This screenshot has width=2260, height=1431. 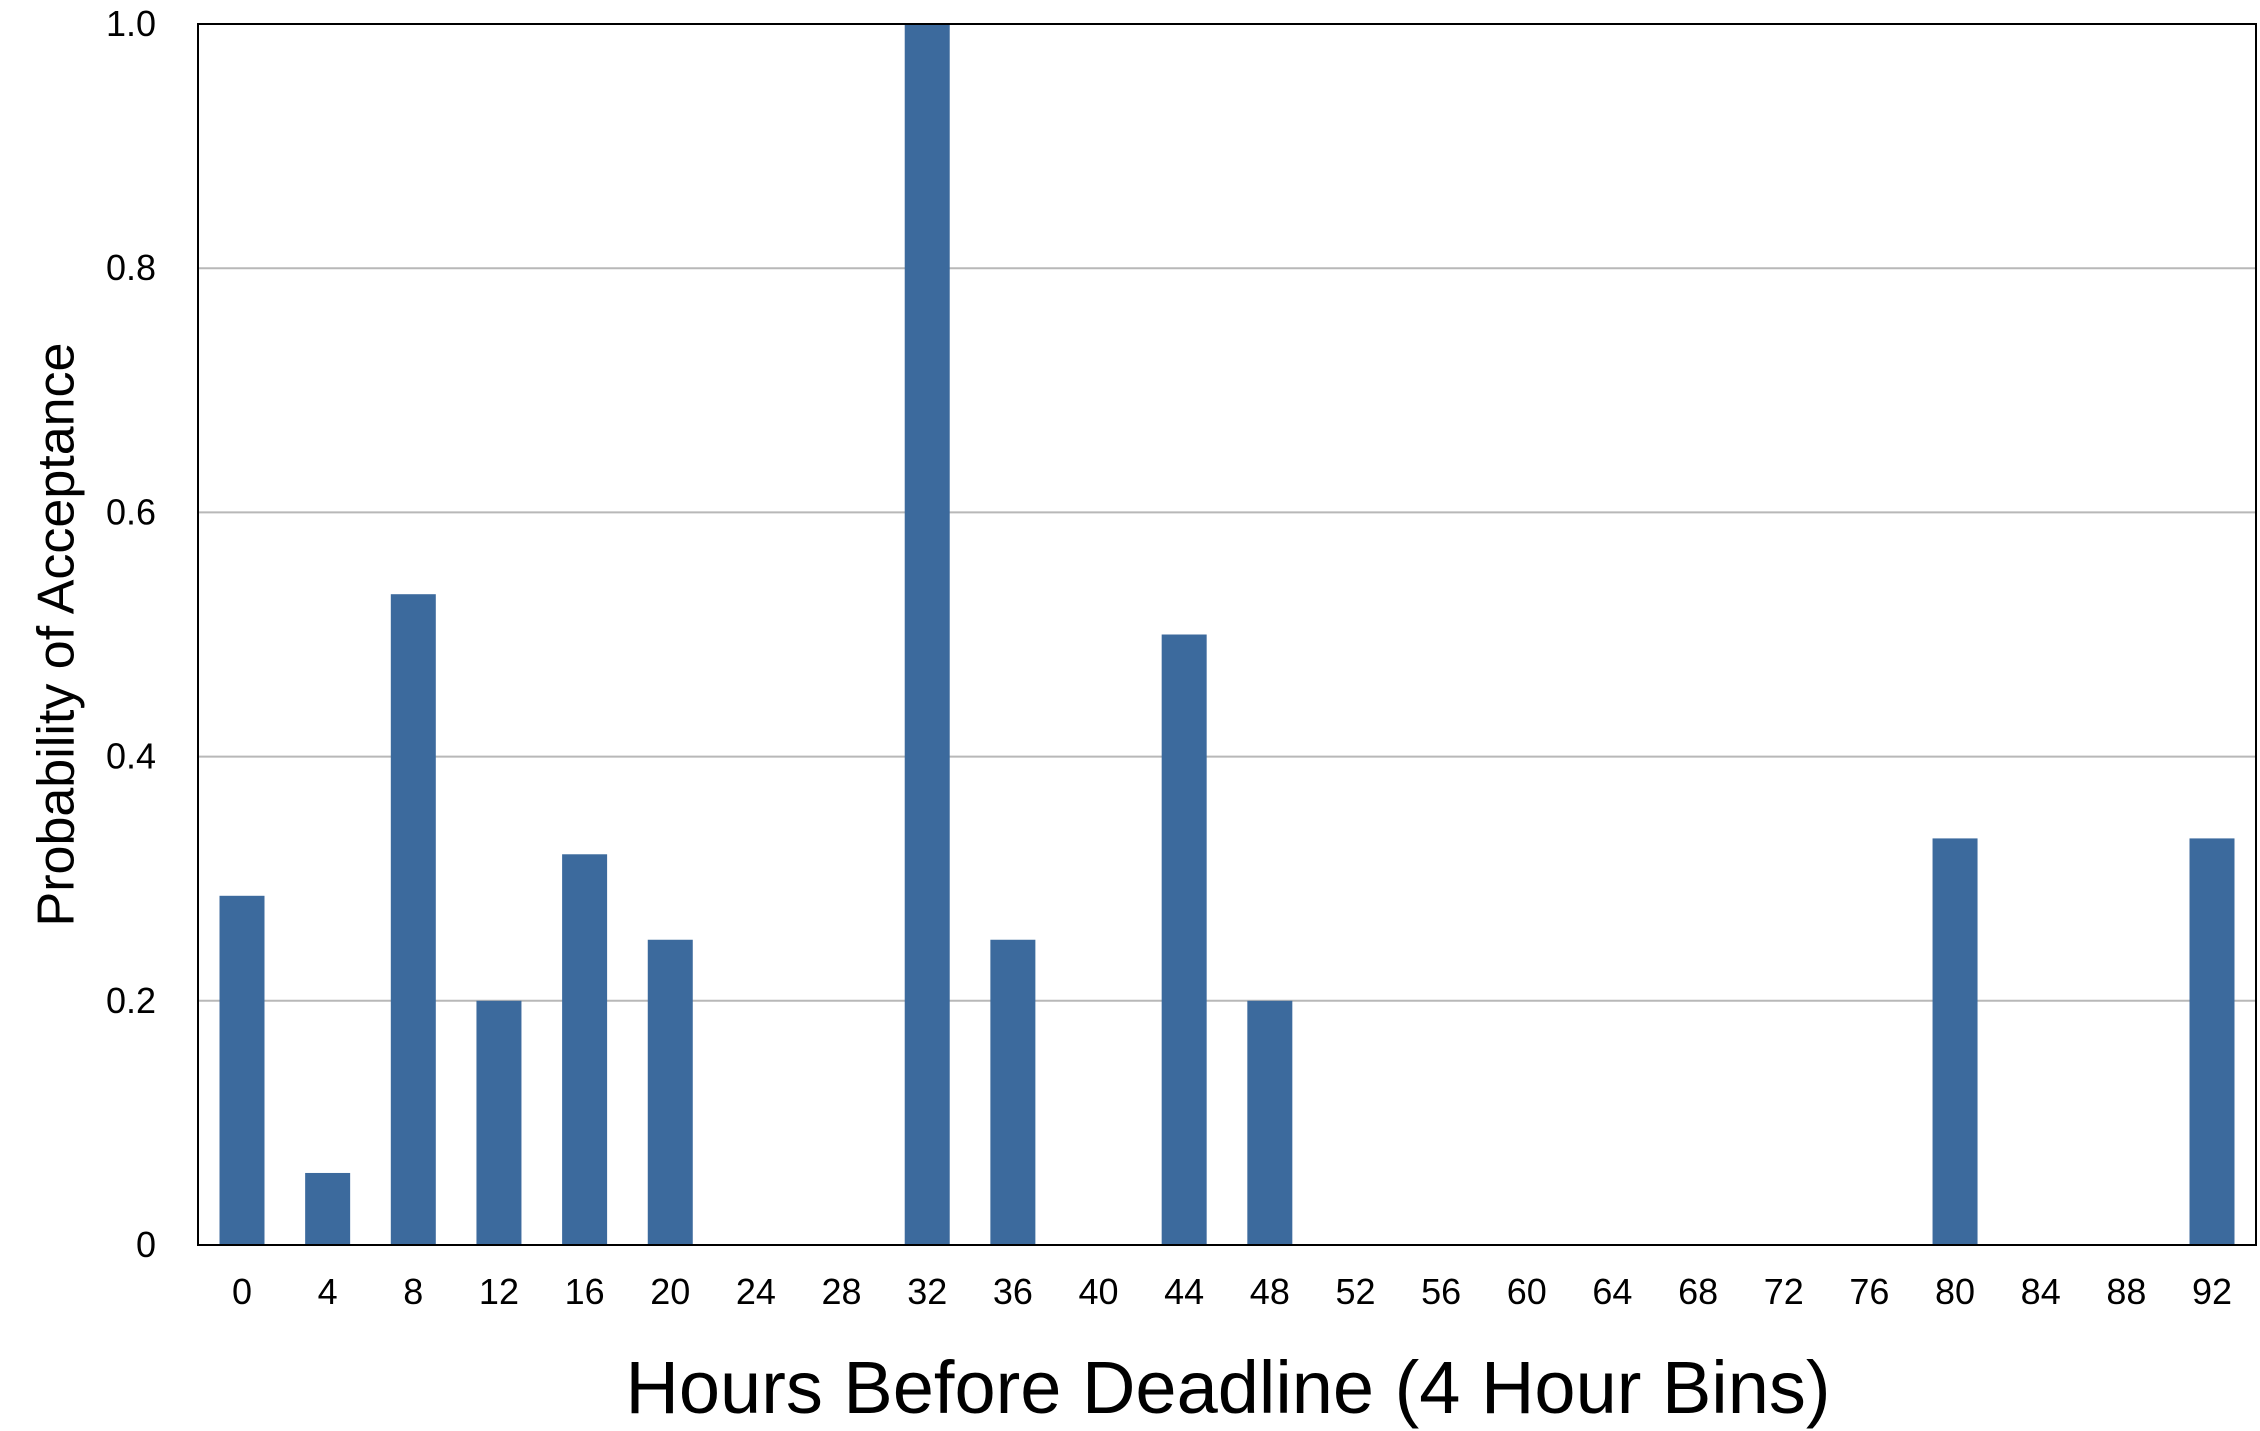 I want to click on y-tick-label: 1.0, so click(x=131, y=23).